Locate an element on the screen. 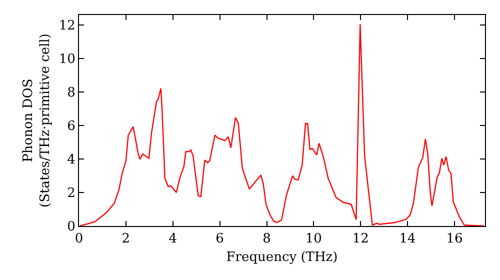 The width and height of the screenshot is (500, 280). y-tick-label: 0 is located at coordinates (71, 227).